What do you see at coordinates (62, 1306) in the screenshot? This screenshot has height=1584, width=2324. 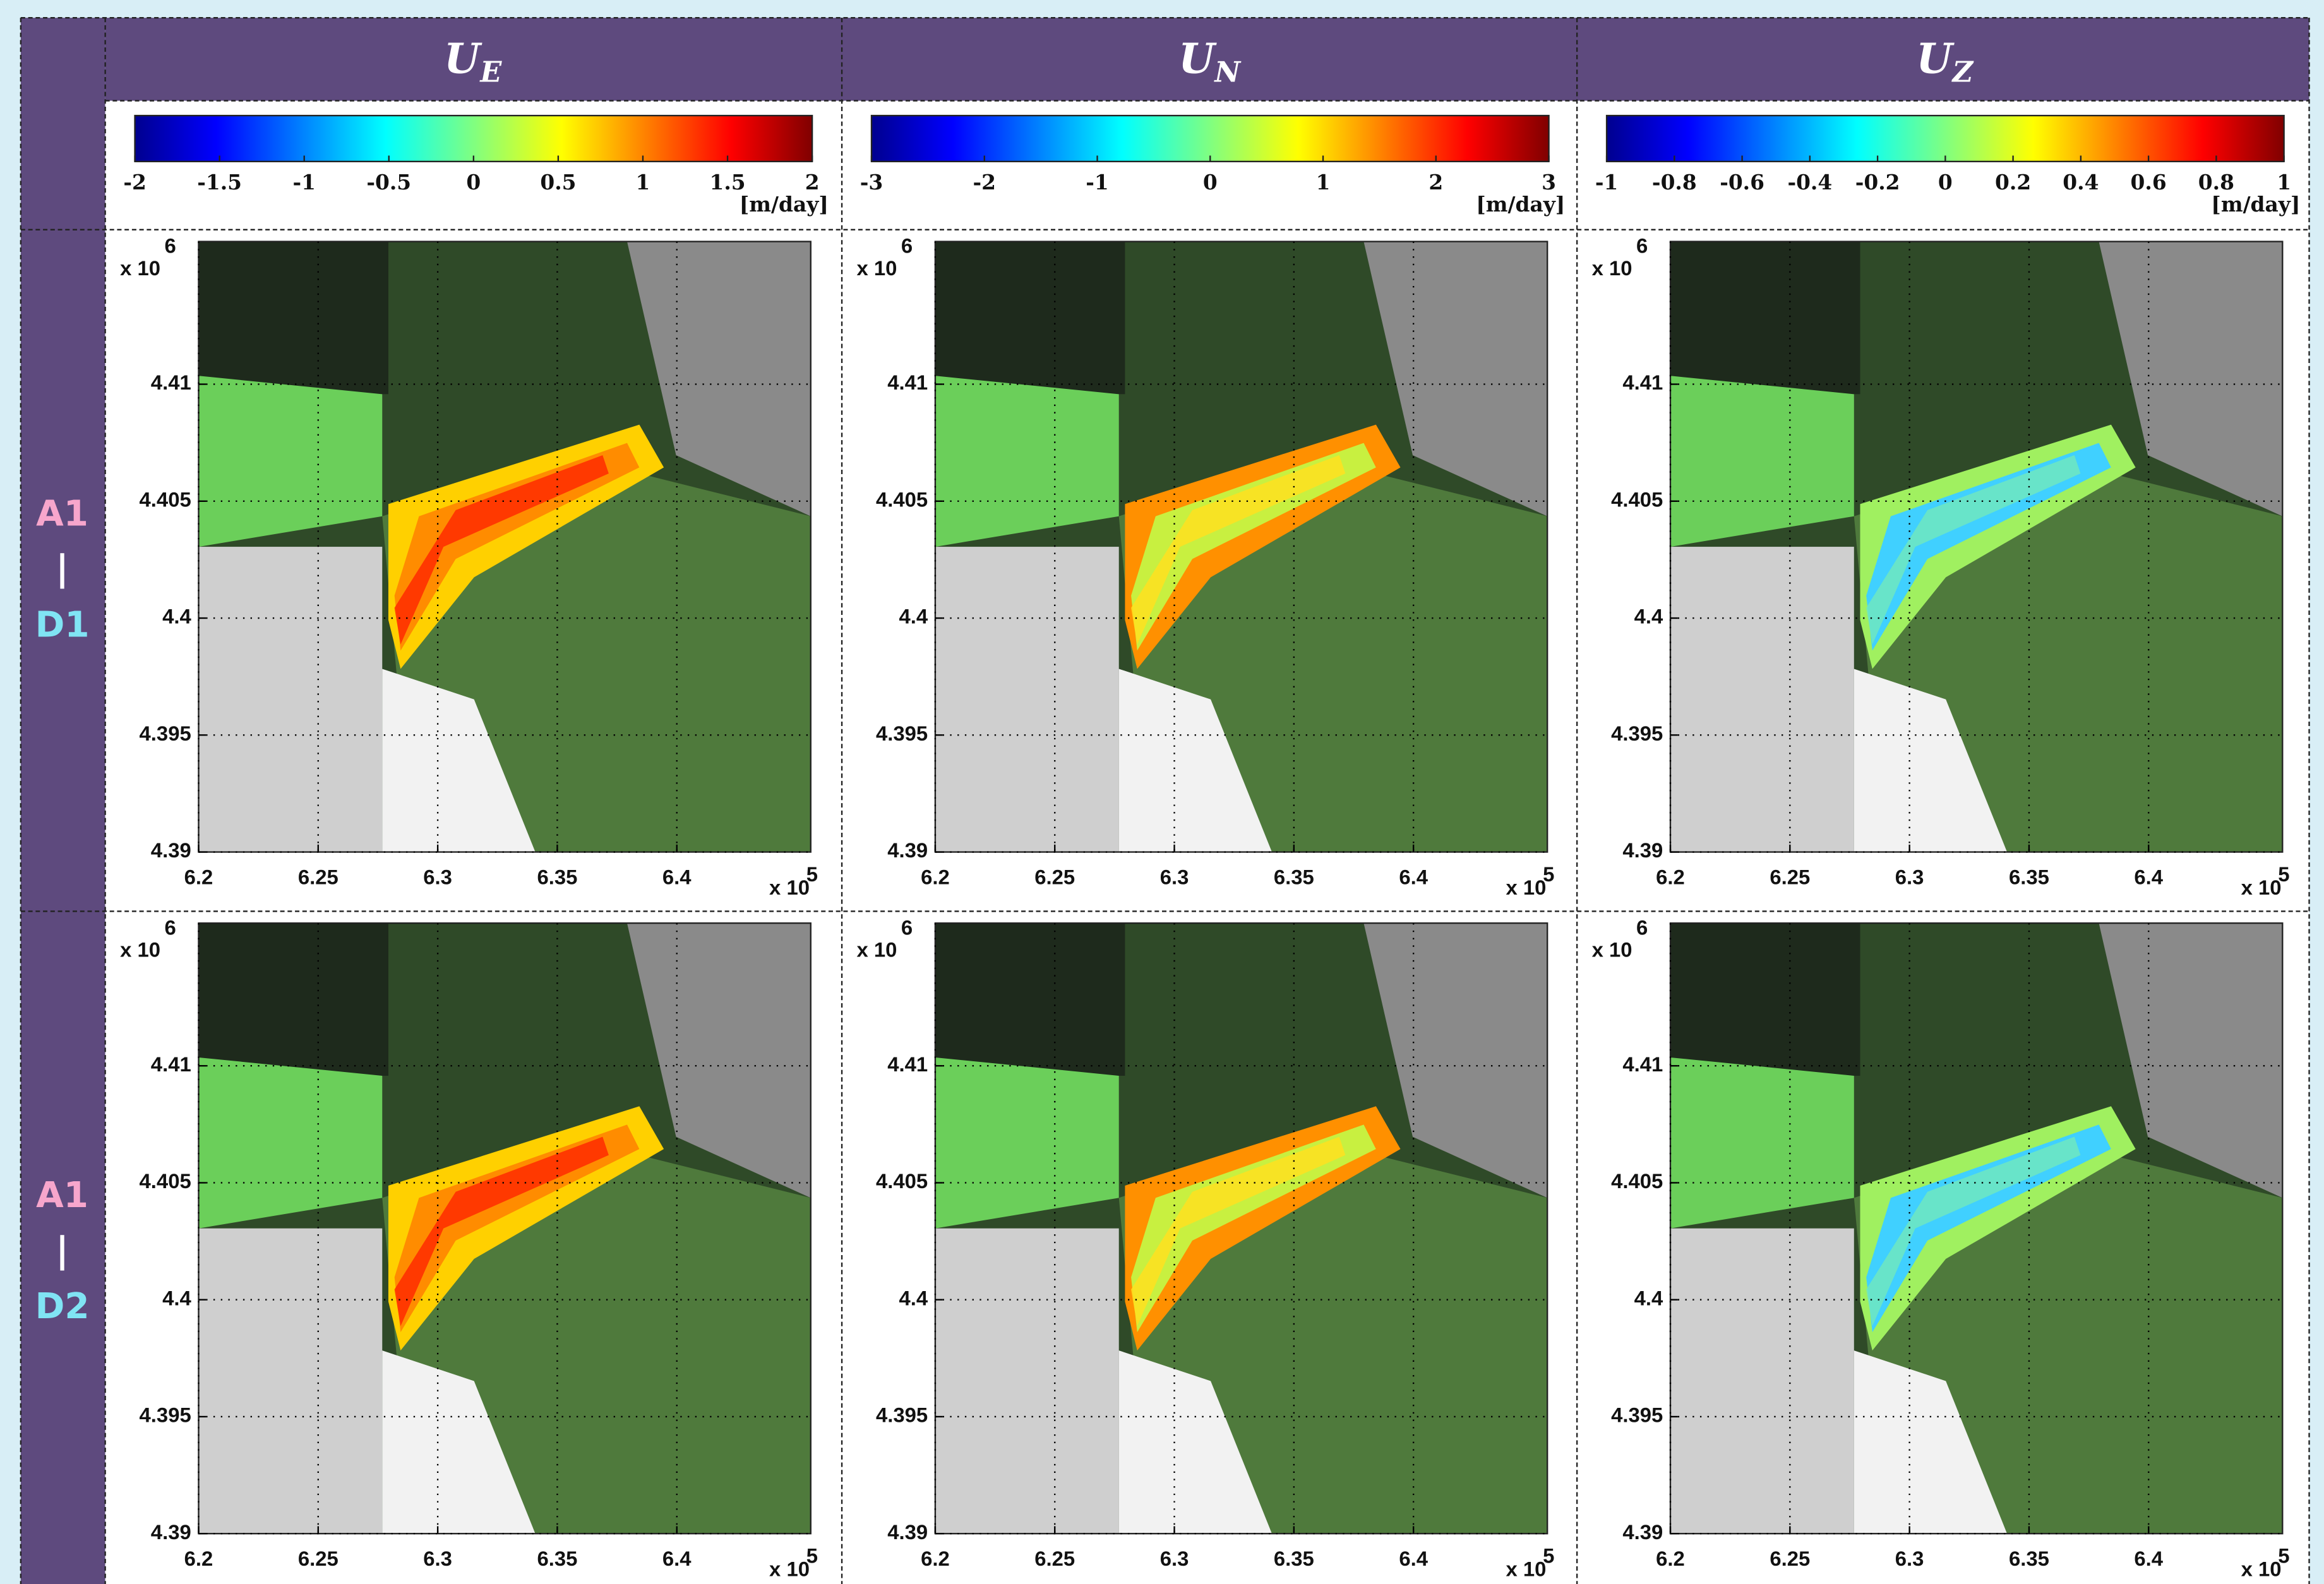 I see `row-label-bottom: D2` at bounding box center [62, 1306].